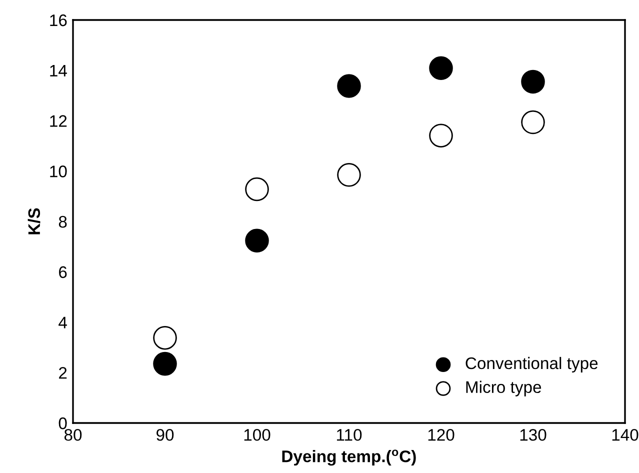 This screenshot has width=639, height=473. Describe the element at coordinates (62, 222) in the screenshot. I see `y-tick-label: 8` at that location.